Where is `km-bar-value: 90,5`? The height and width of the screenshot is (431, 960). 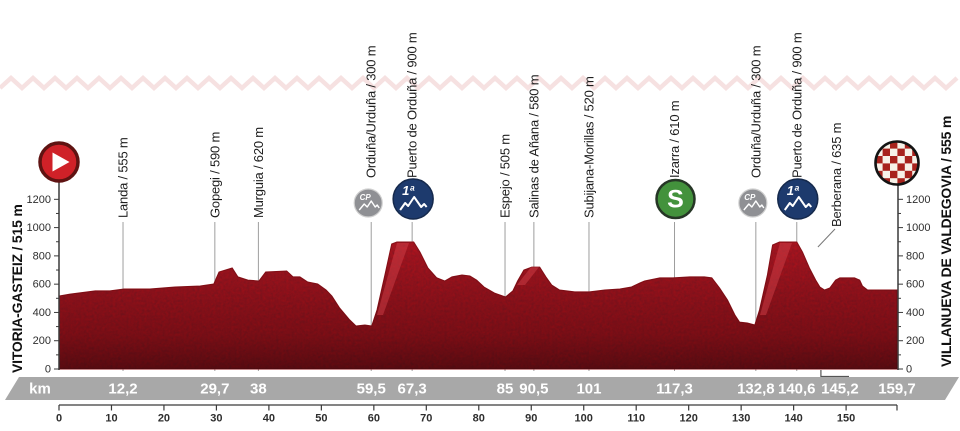 km-bar-value: 90,5 is located at coordinates (533, 389).